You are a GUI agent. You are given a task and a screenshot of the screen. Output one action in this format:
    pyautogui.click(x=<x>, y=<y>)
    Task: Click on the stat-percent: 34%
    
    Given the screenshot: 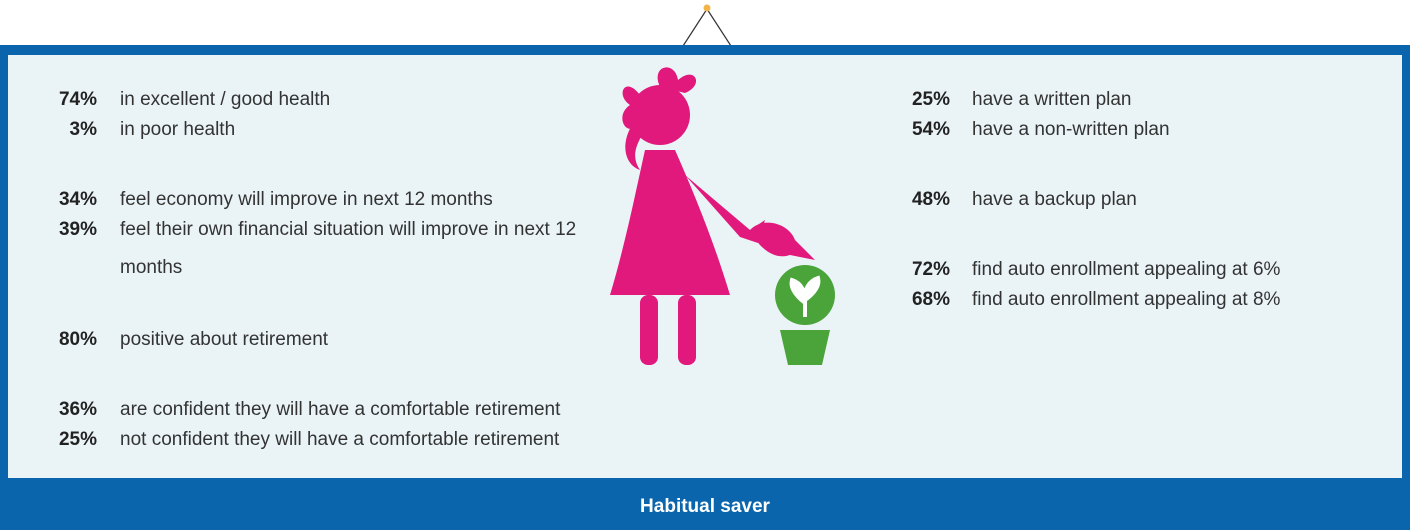 What is the action you would take?
    pyautogui.click(x=77, y=199)
    